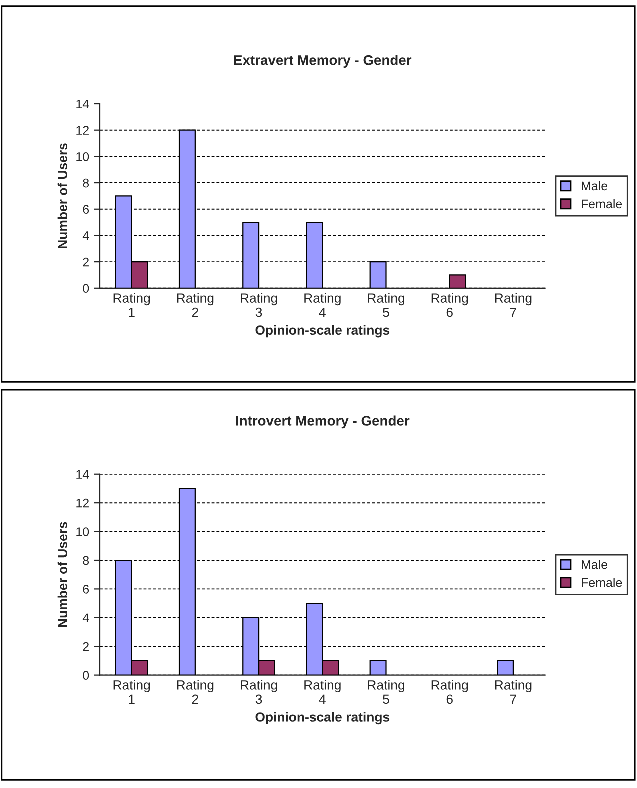 This screenshot has width=637, height=788. I want to click on chart-title: Introvert Memory - Gender, so click(323, 422).